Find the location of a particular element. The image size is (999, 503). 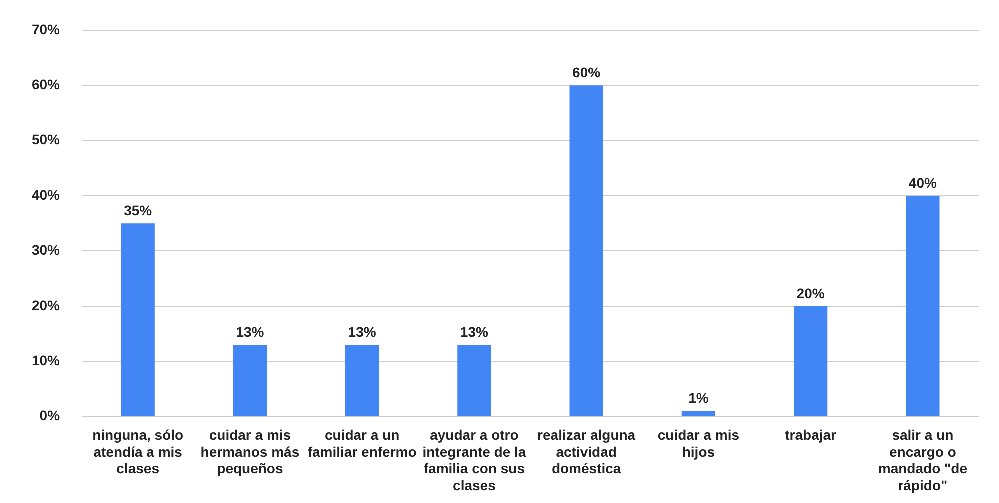

data-label: 40% is located at coordinates (923, 182).